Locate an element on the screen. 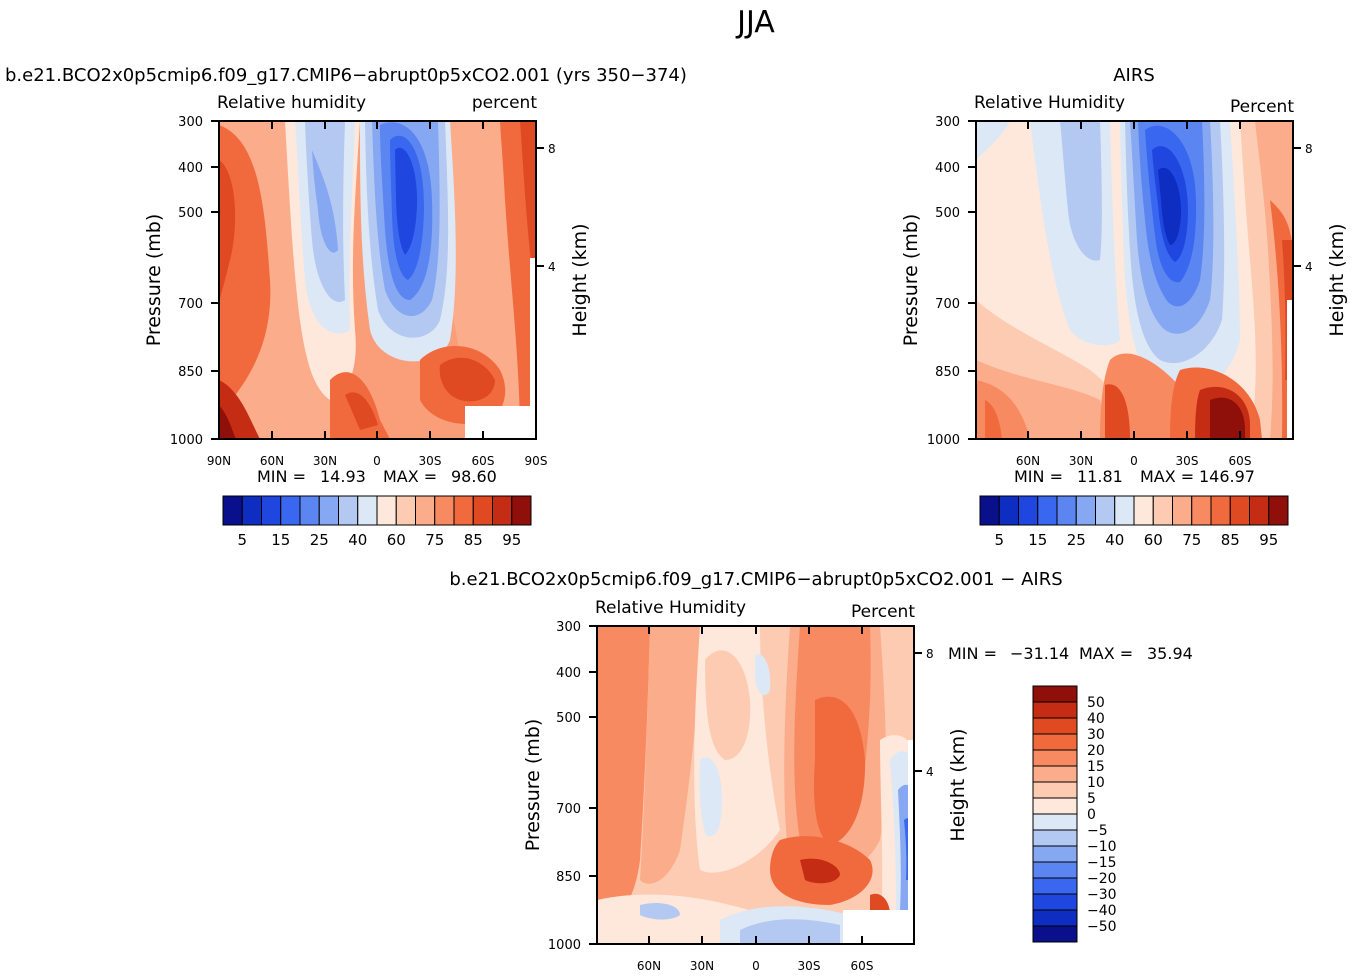 The width and height of the screenshot is (1352, 980). main-title: JJA is located at coordinates (755, 22).